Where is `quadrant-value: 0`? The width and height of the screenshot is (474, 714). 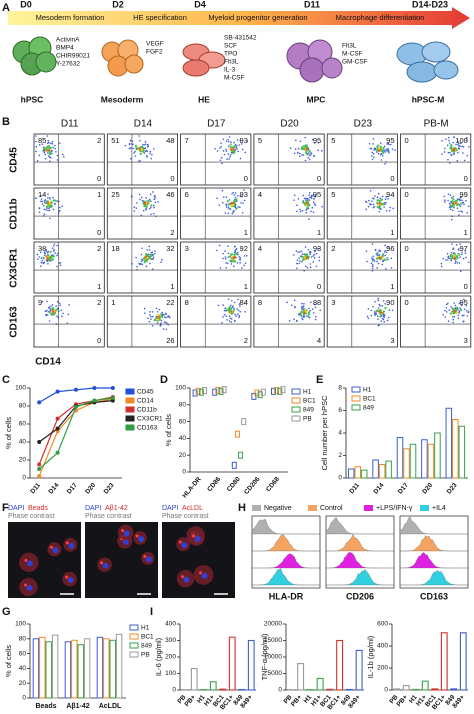 quadrant-value: 0 is located at coordinates (407, 194).